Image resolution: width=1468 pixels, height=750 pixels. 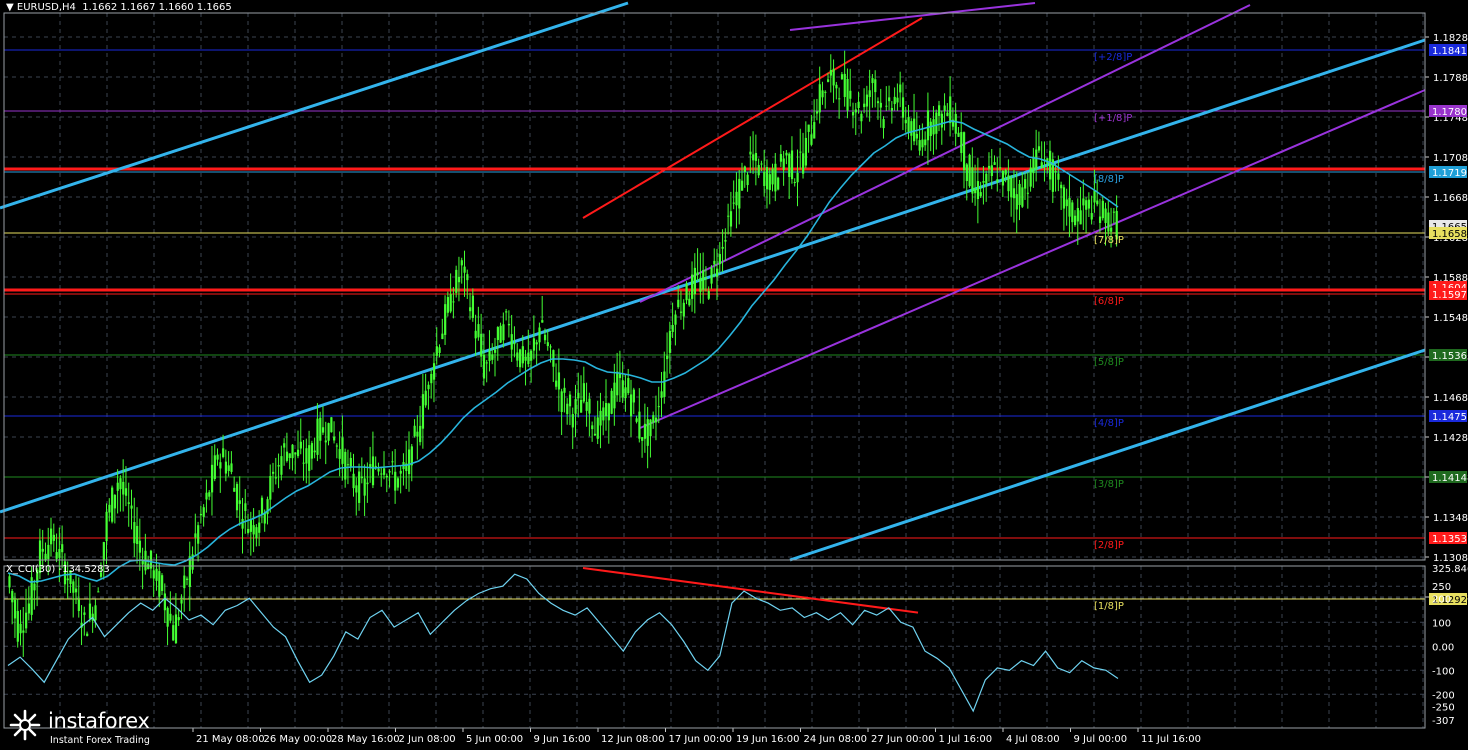 What do you see at coordinates (1449, 173) in the screenshot?
I see `price-tag-label: 1.1719` at bounding box center [1449, 173].